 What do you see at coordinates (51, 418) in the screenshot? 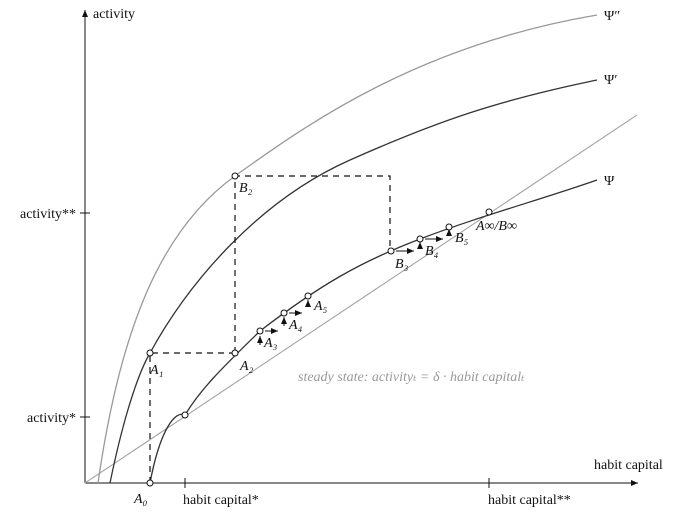
I see `y-tick-label: activity*` at bounding box center [51, 418].